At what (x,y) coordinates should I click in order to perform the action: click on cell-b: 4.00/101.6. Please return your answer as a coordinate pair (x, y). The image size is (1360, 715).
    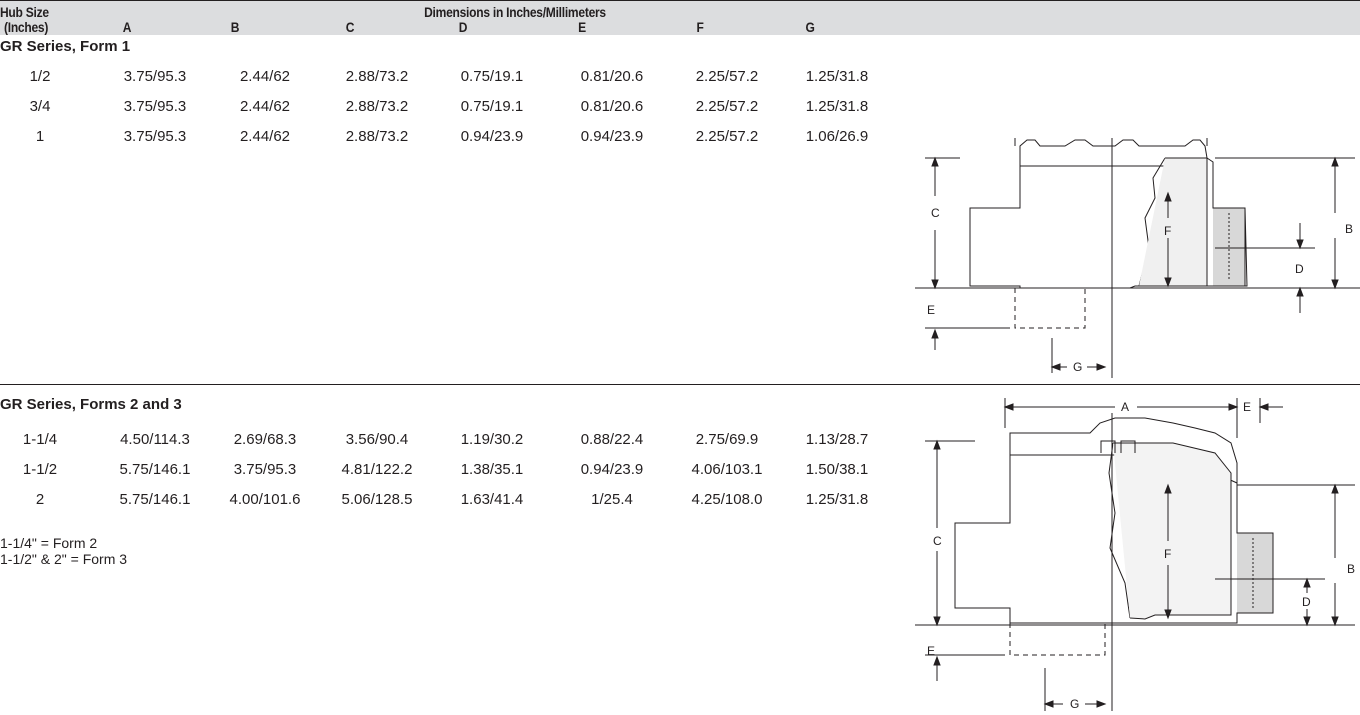
    Looking at the image, I should click on (265, 499).